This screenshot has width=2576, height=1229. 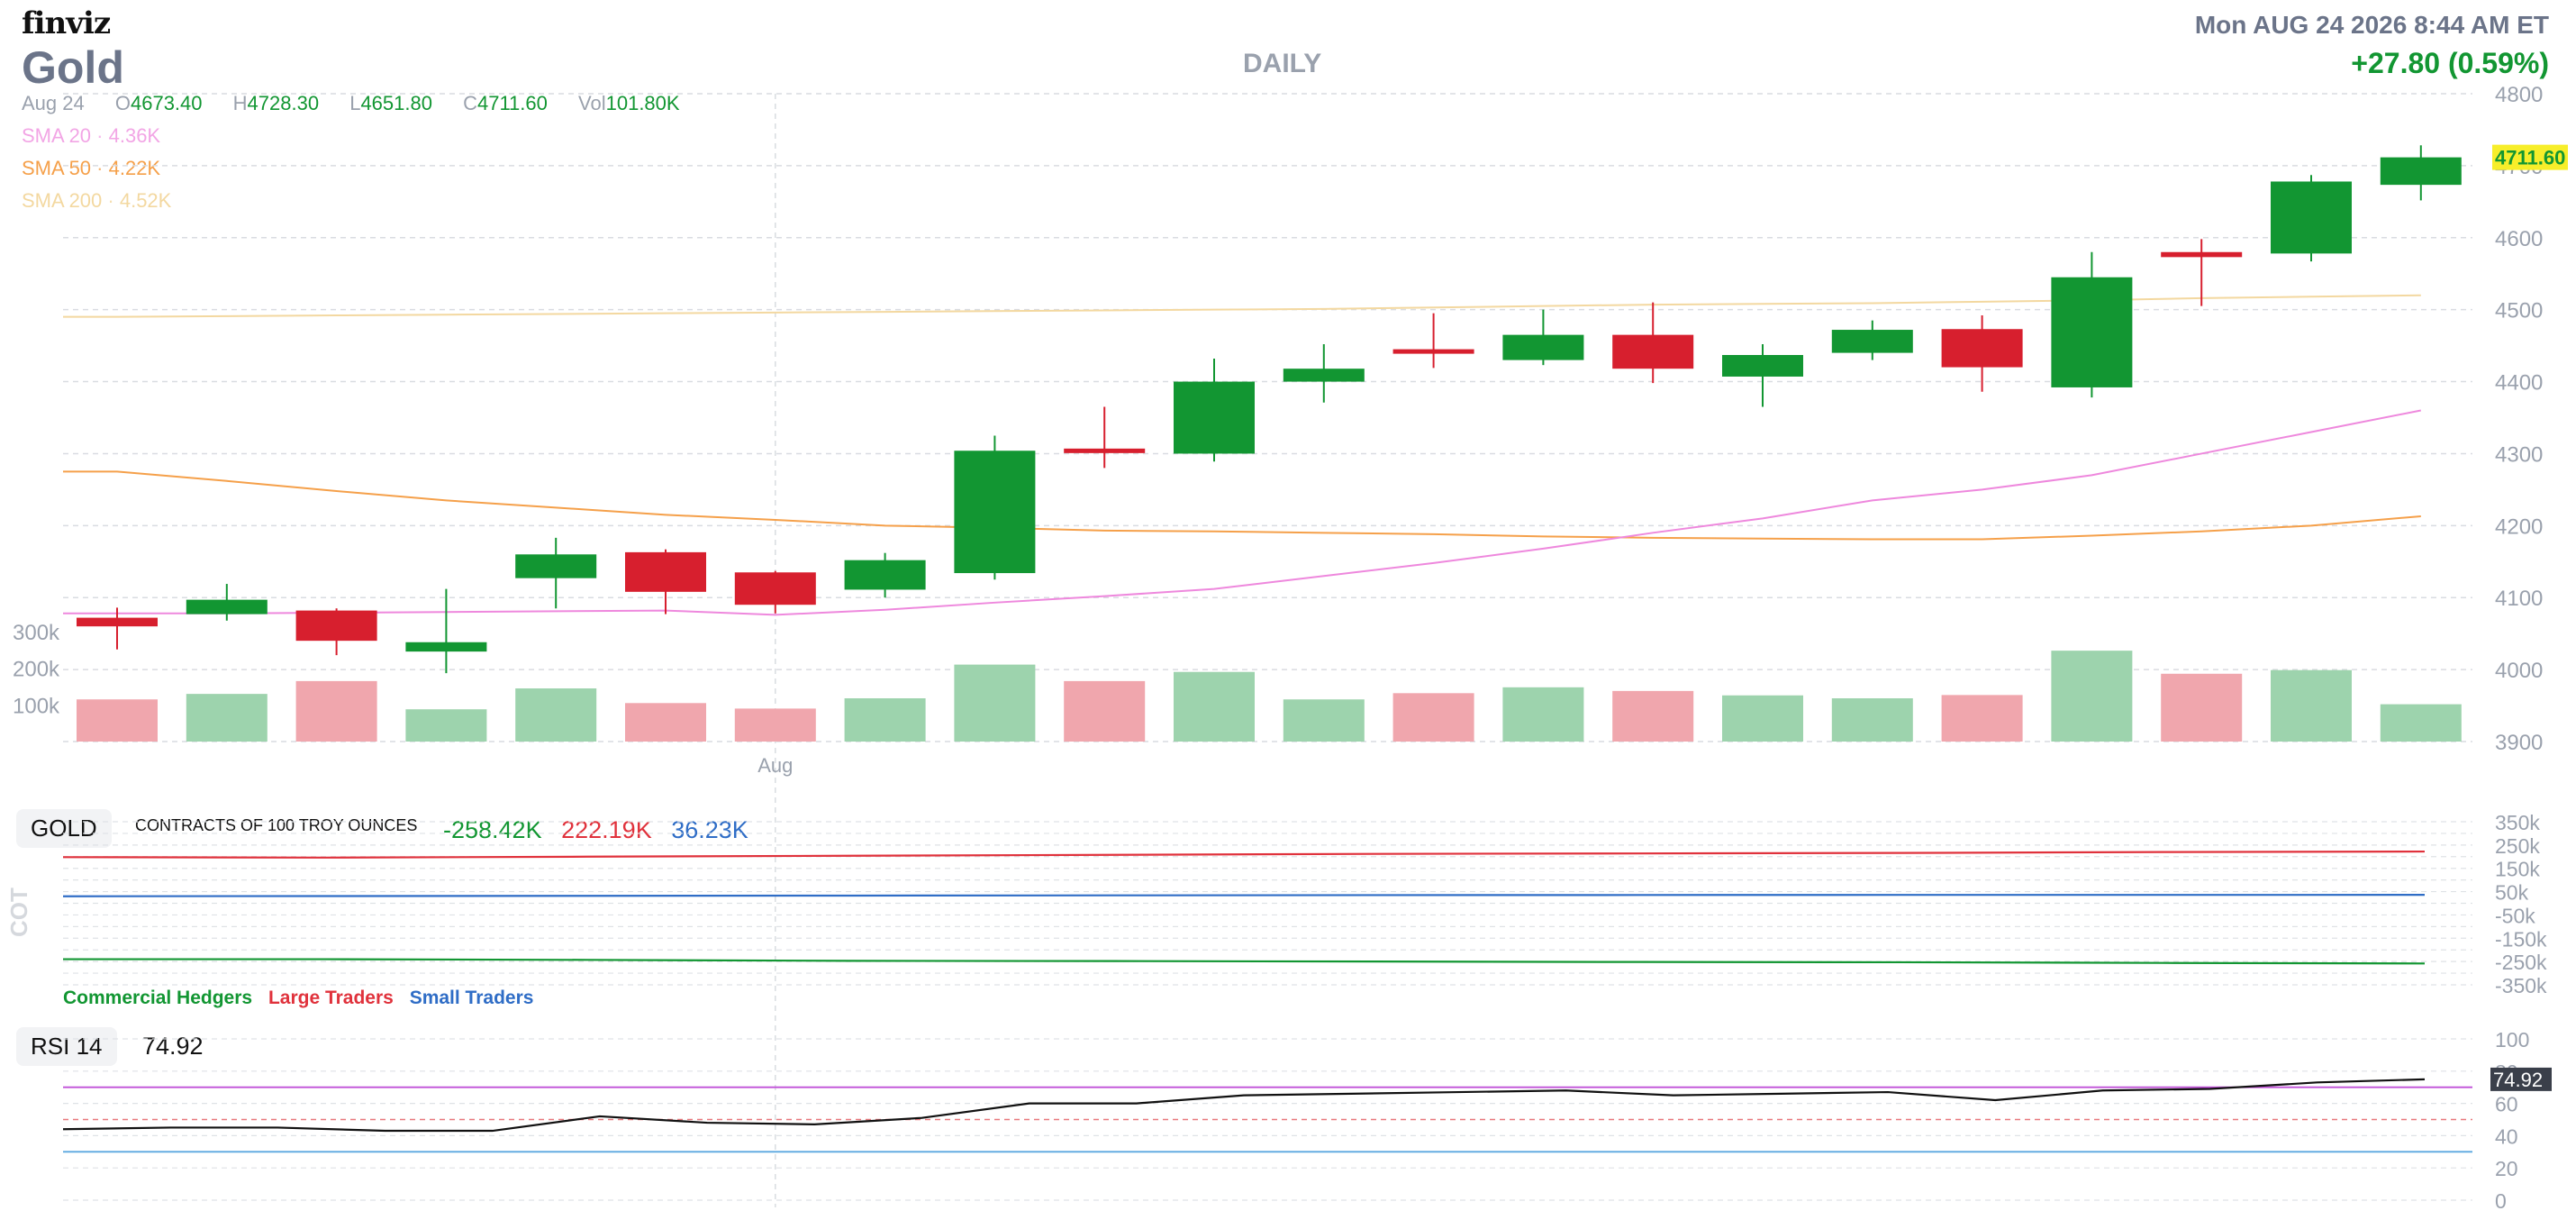 I want to click on rsi-value-tag-bg, so click(x=2521, y=1079).